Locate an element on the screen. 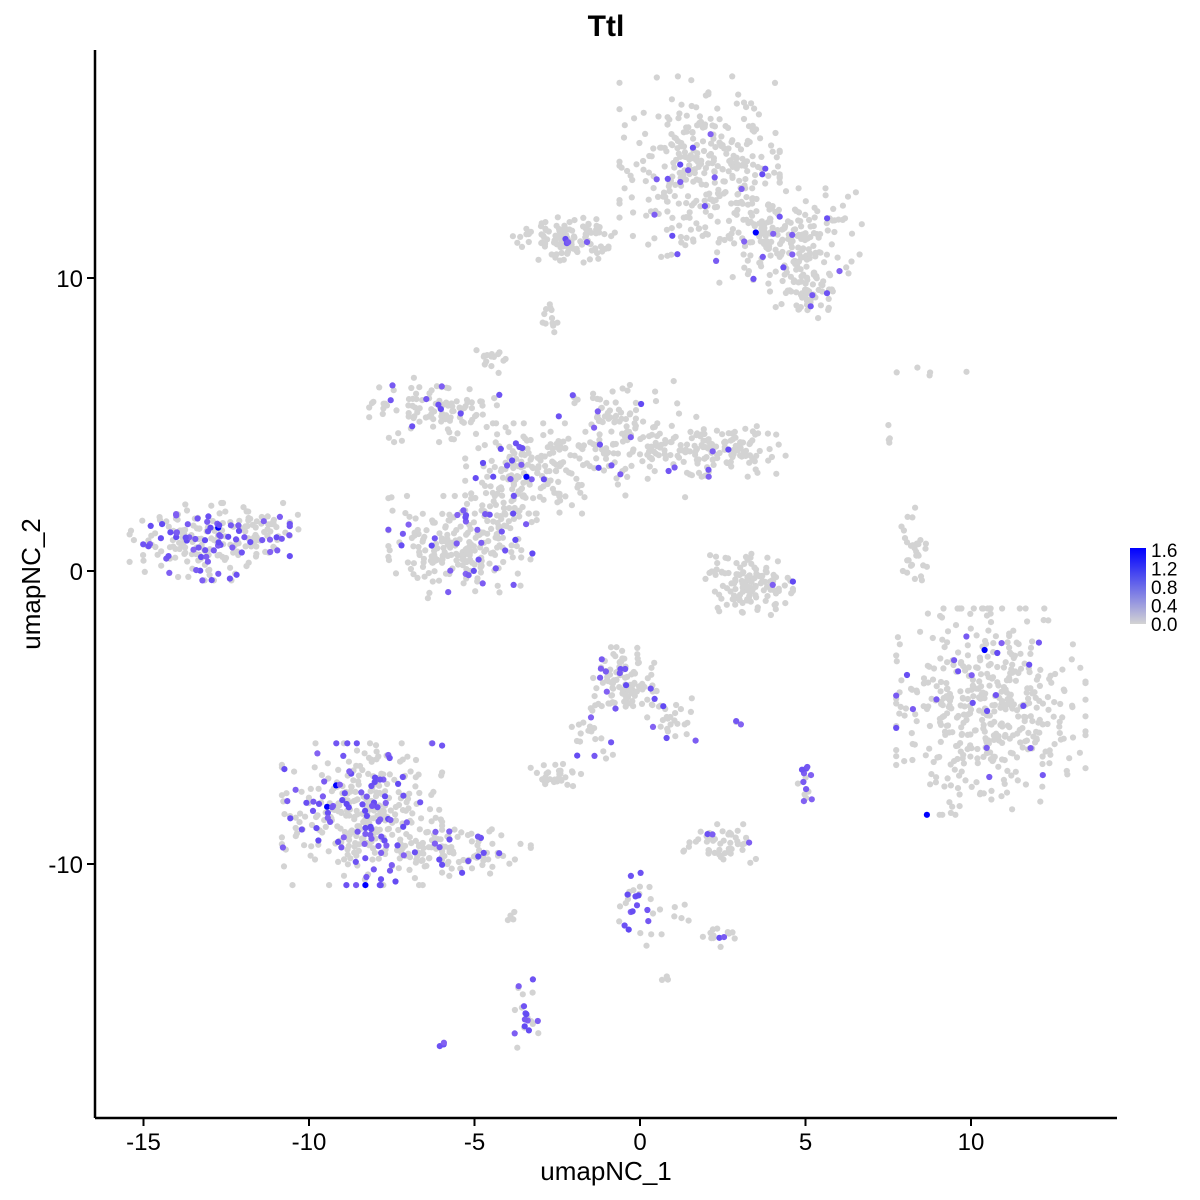 The height and width of the screenshot is (1200, 1200). x-tick-label: -10 is located at coordinates (309, 1142).